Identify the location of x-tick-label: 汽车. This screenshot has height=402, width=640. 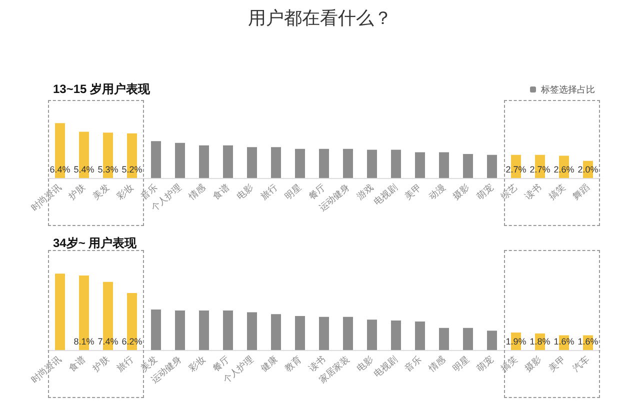
(581, 364).